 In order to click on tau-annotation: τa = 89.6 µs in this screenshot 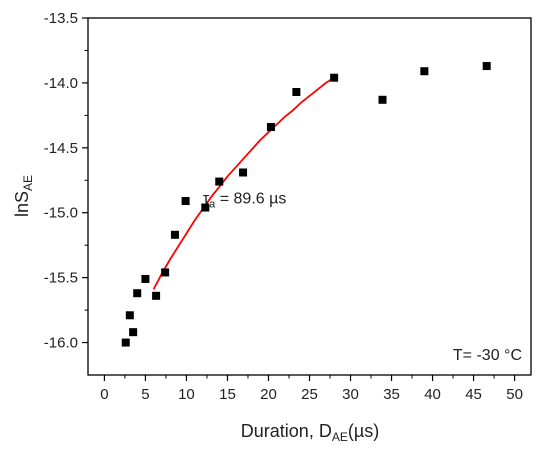, I will do `click(245, 201)`.